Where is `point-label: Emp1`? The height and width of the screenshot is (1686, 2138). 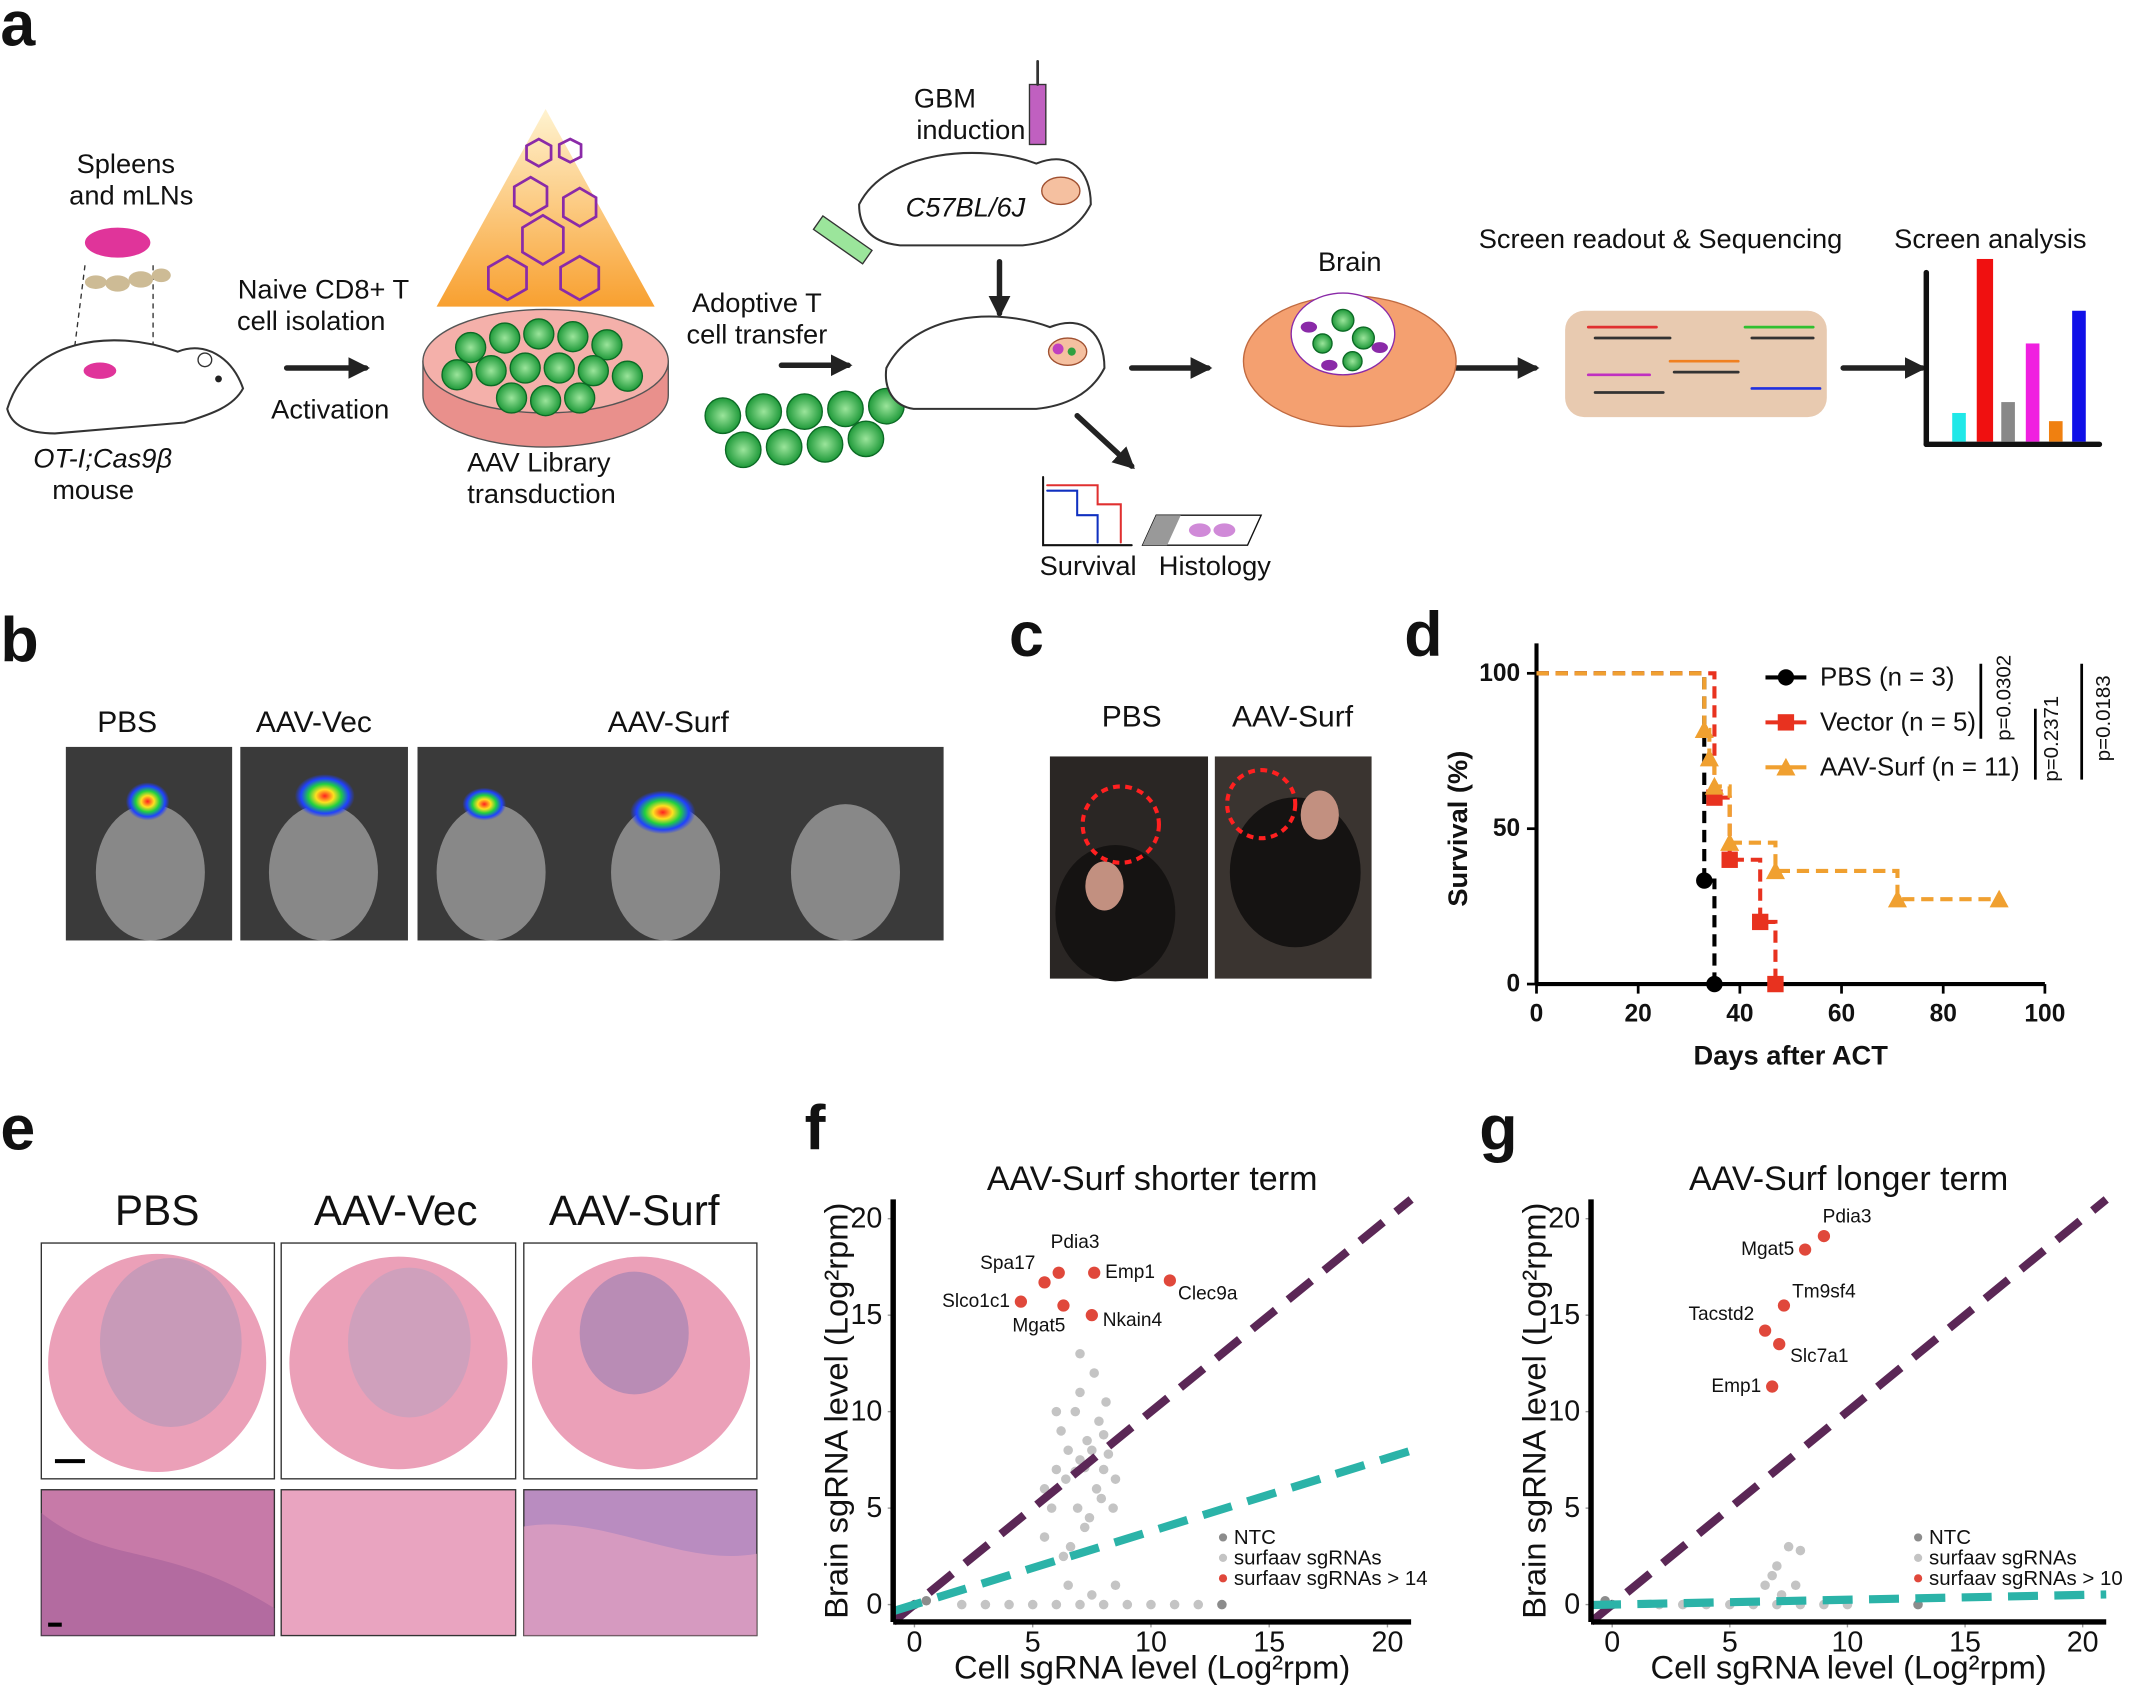
point-label: Emp1 is located at coordinates (1130, 1272).